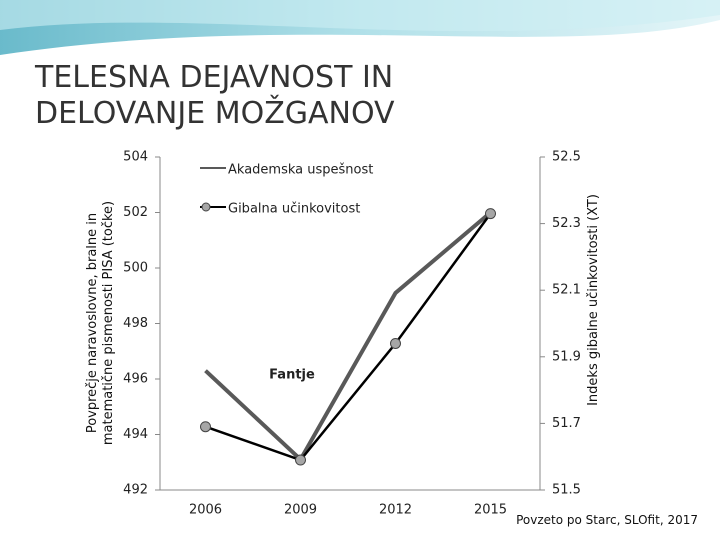 The image size is (720, 540). I want to click on y-tick-label: 500, so click(135, 268).